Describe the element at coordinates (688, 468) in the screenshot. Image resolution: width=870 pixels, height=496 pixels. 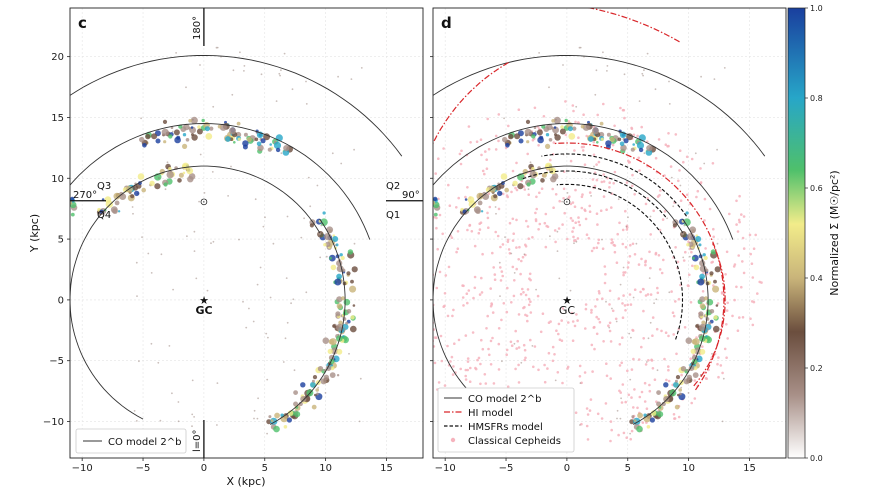
I see `x-tick-label: 10` at that location.